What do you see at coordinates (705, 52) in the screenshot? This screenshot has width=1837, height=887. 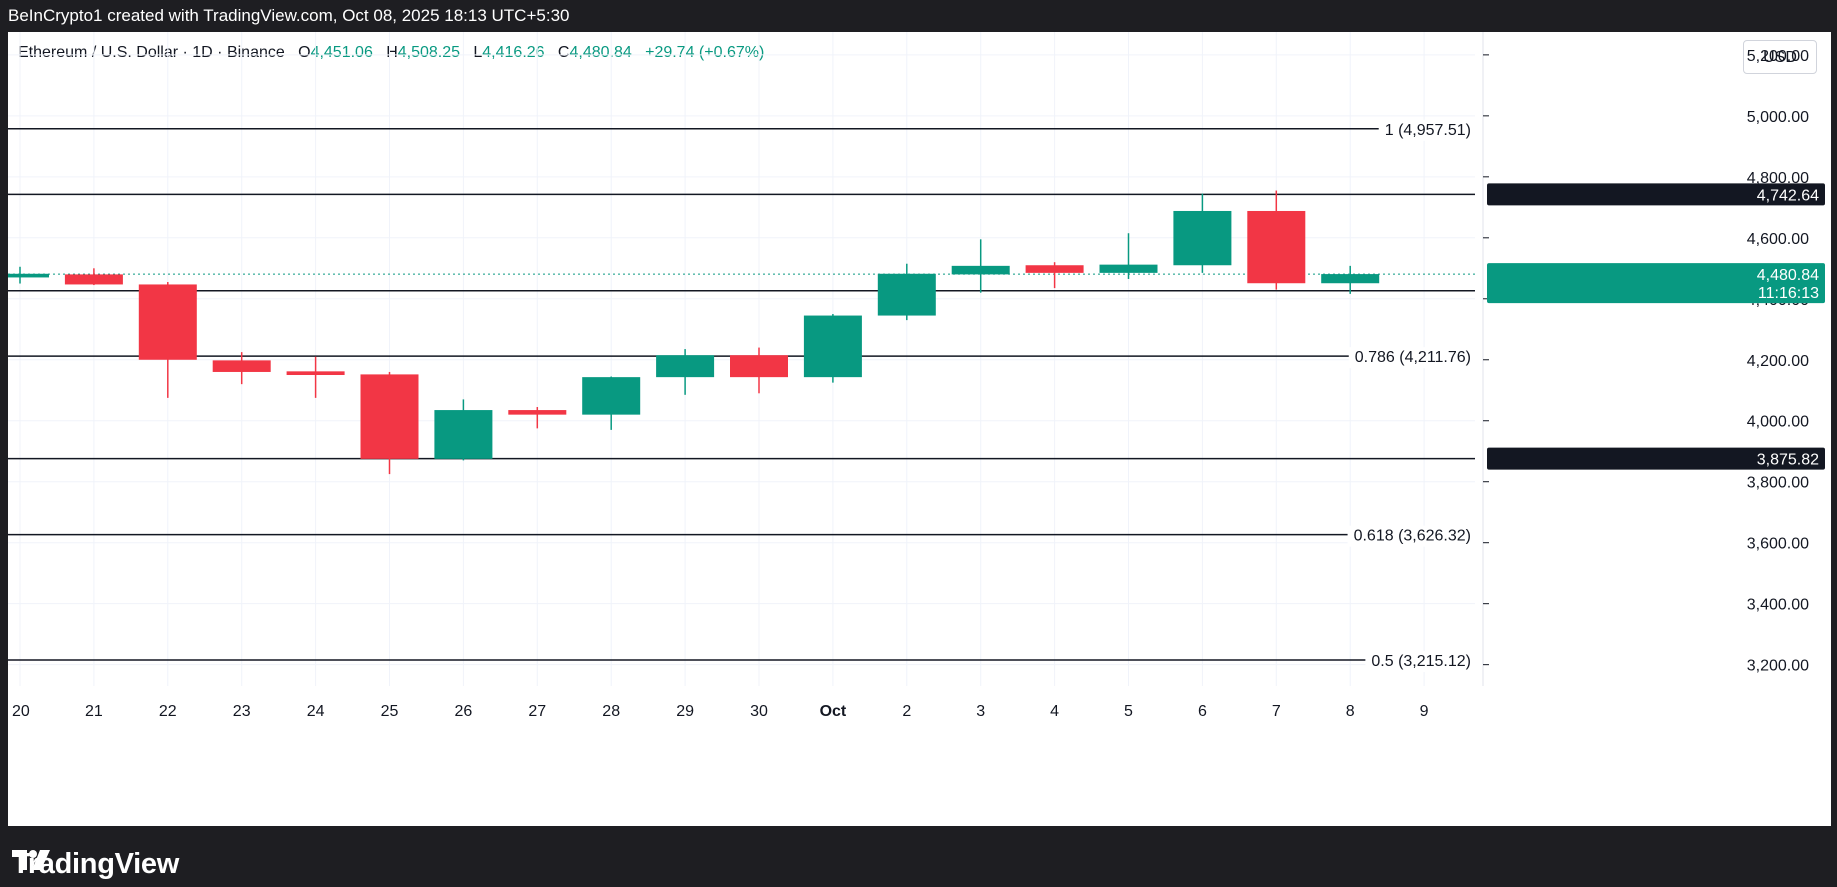 I see `change-value: +29.74 (+0.67%)` at bounding box center [705, 52].